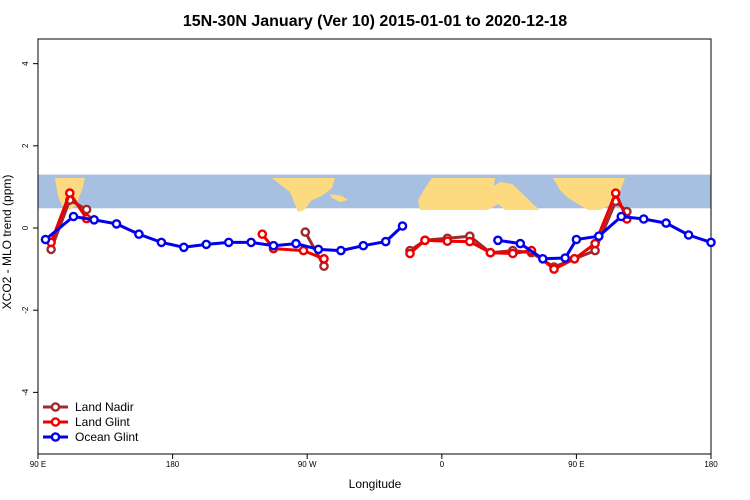 Image resolution: width=750 pixels, height=500 pixels. Describe the element at coordinates (7, 242) in the screenshot. I see `y-axis-label: XCO2 - MLO trend (ppm)` at that location.